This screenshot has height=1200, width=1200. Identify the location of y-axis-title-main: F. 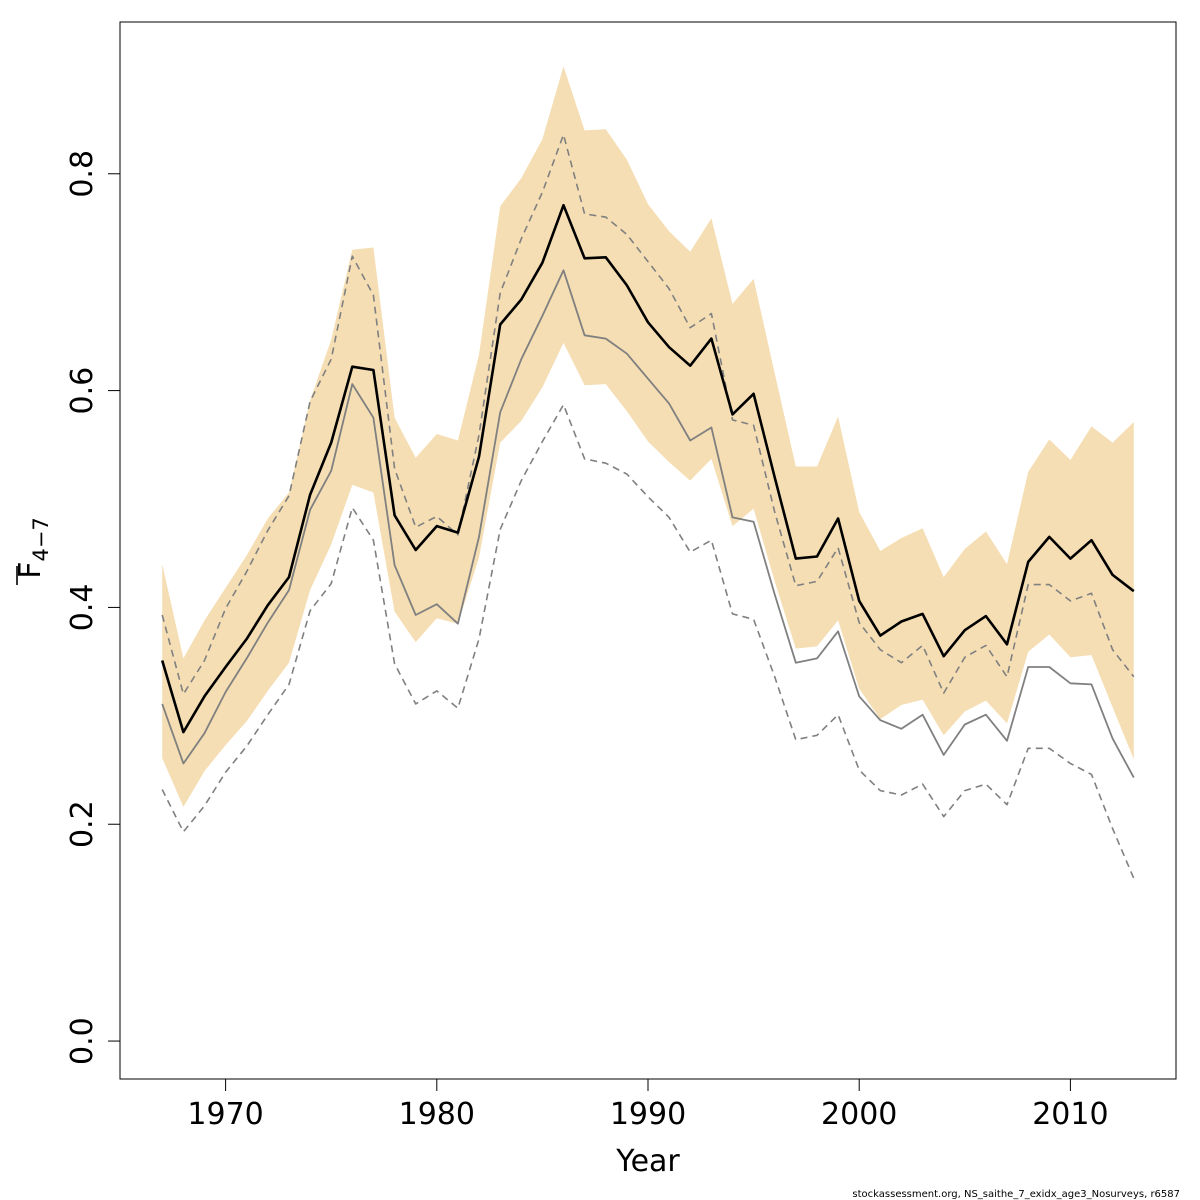
(30, 570).